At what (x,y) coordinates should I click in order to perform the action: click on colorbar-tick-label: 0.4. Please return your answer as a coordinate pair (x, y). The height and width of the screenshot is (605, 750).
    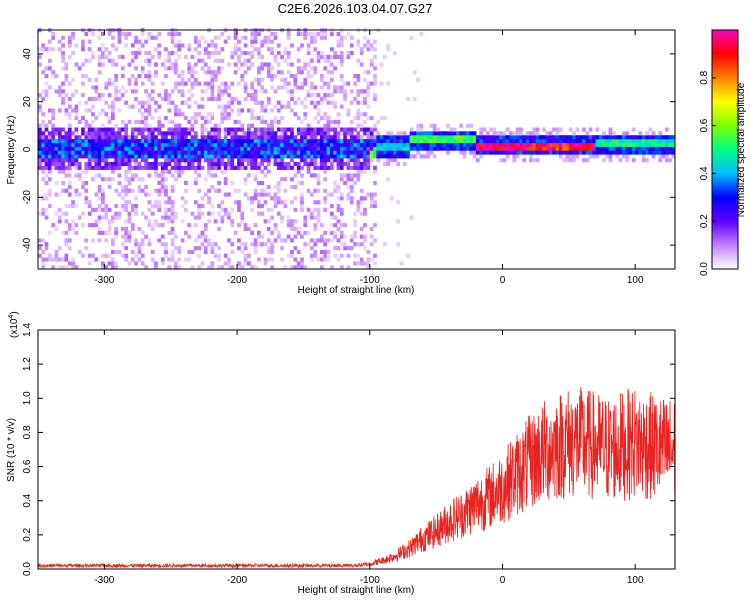
    Looking at the image, I should click on (704, 173).